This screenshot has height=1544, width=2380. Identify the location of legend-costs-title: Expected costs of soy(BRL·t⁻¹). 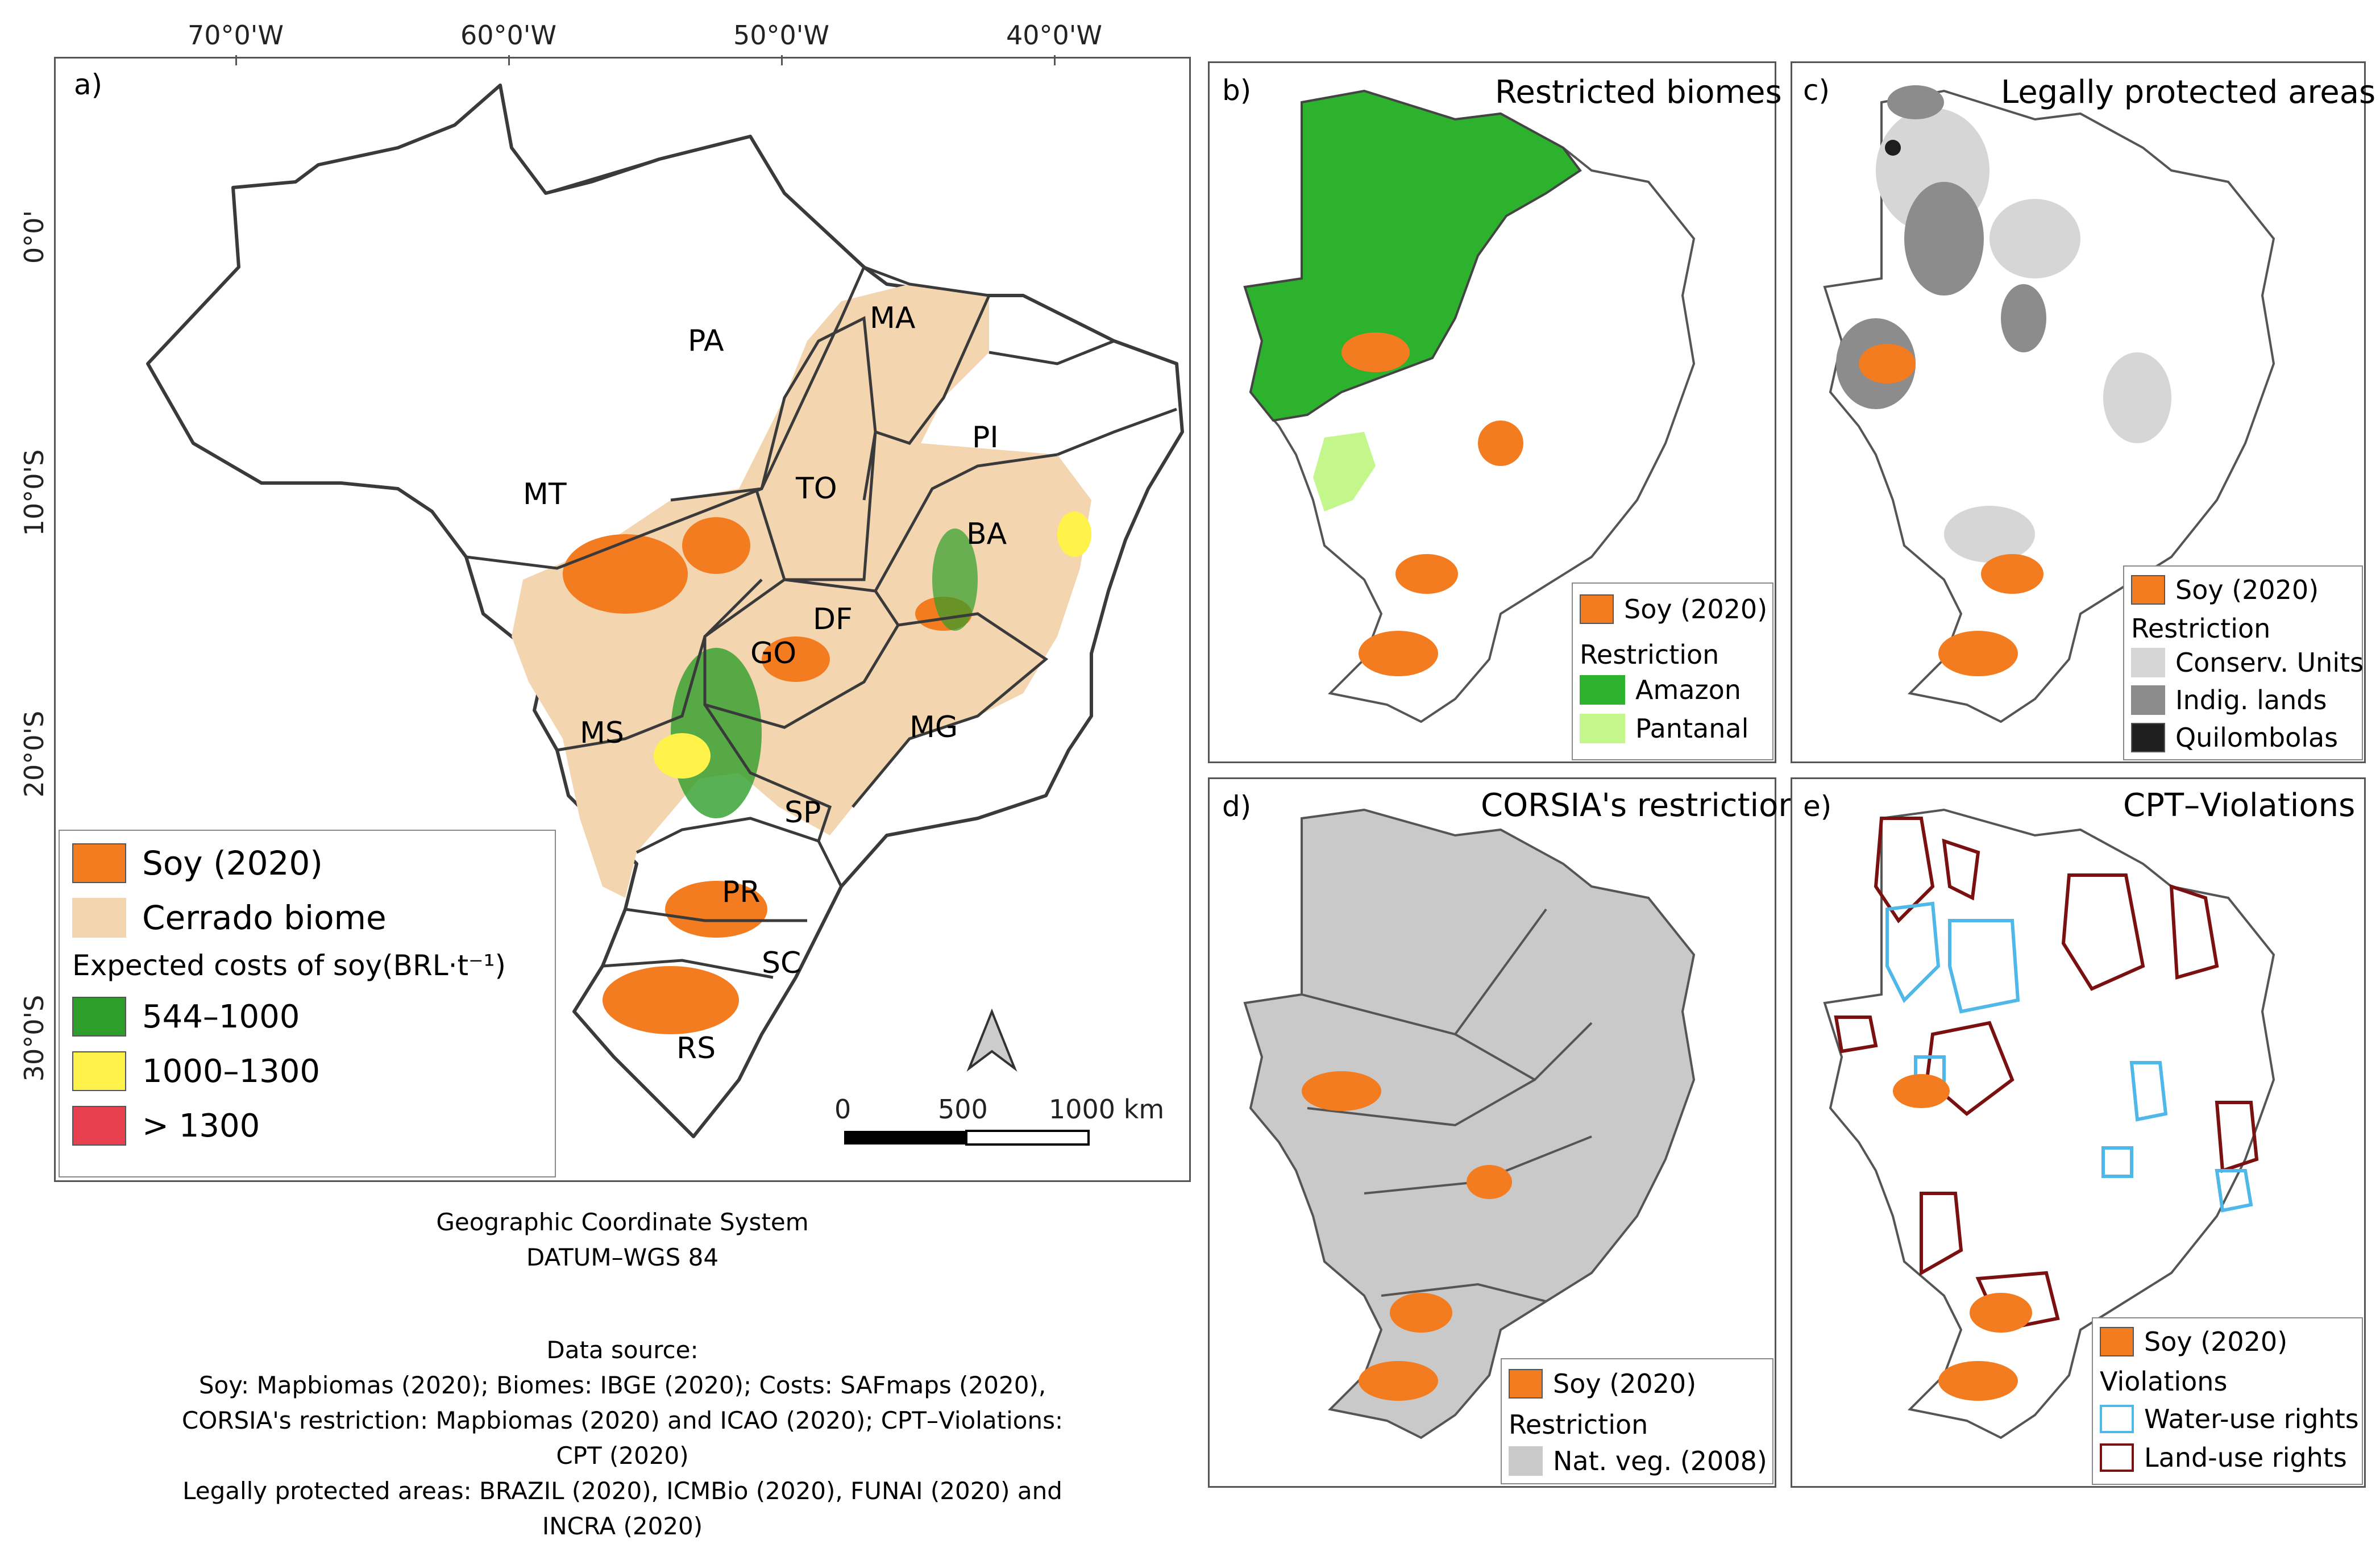
(289, 965).